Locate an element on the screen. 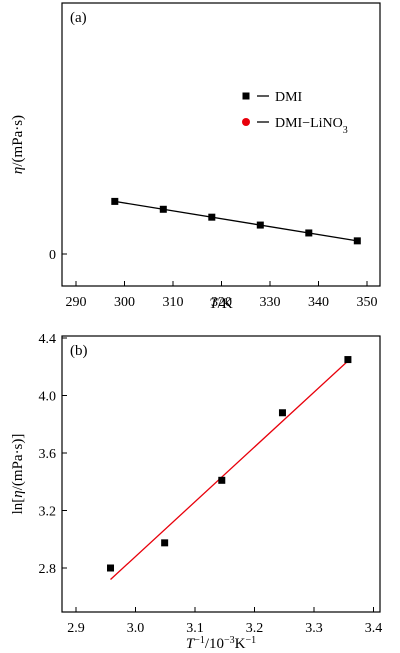  x-tick-label: 300 is located at coordinates (124, 302).